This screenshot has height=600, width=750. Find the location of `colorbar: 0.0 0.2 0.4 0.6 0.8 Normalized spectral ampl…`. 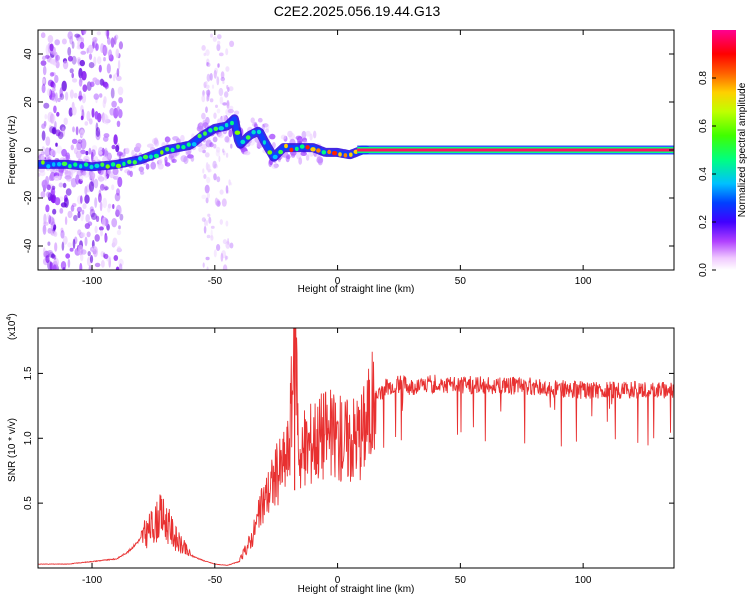

colorbar: 0.0 0.2 0.4 0.6 0.8 Normalized spectral ampl… is located at coordinates (723, 153).